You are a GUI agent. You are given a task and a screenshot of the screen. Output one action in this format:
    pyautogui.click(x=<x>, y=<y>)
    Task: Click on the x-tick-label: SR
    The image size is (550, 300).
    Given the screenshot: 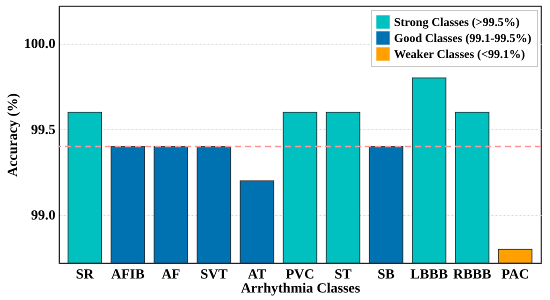 What is the action you would take?
    pyautogui.click(x=85, y=275)
    